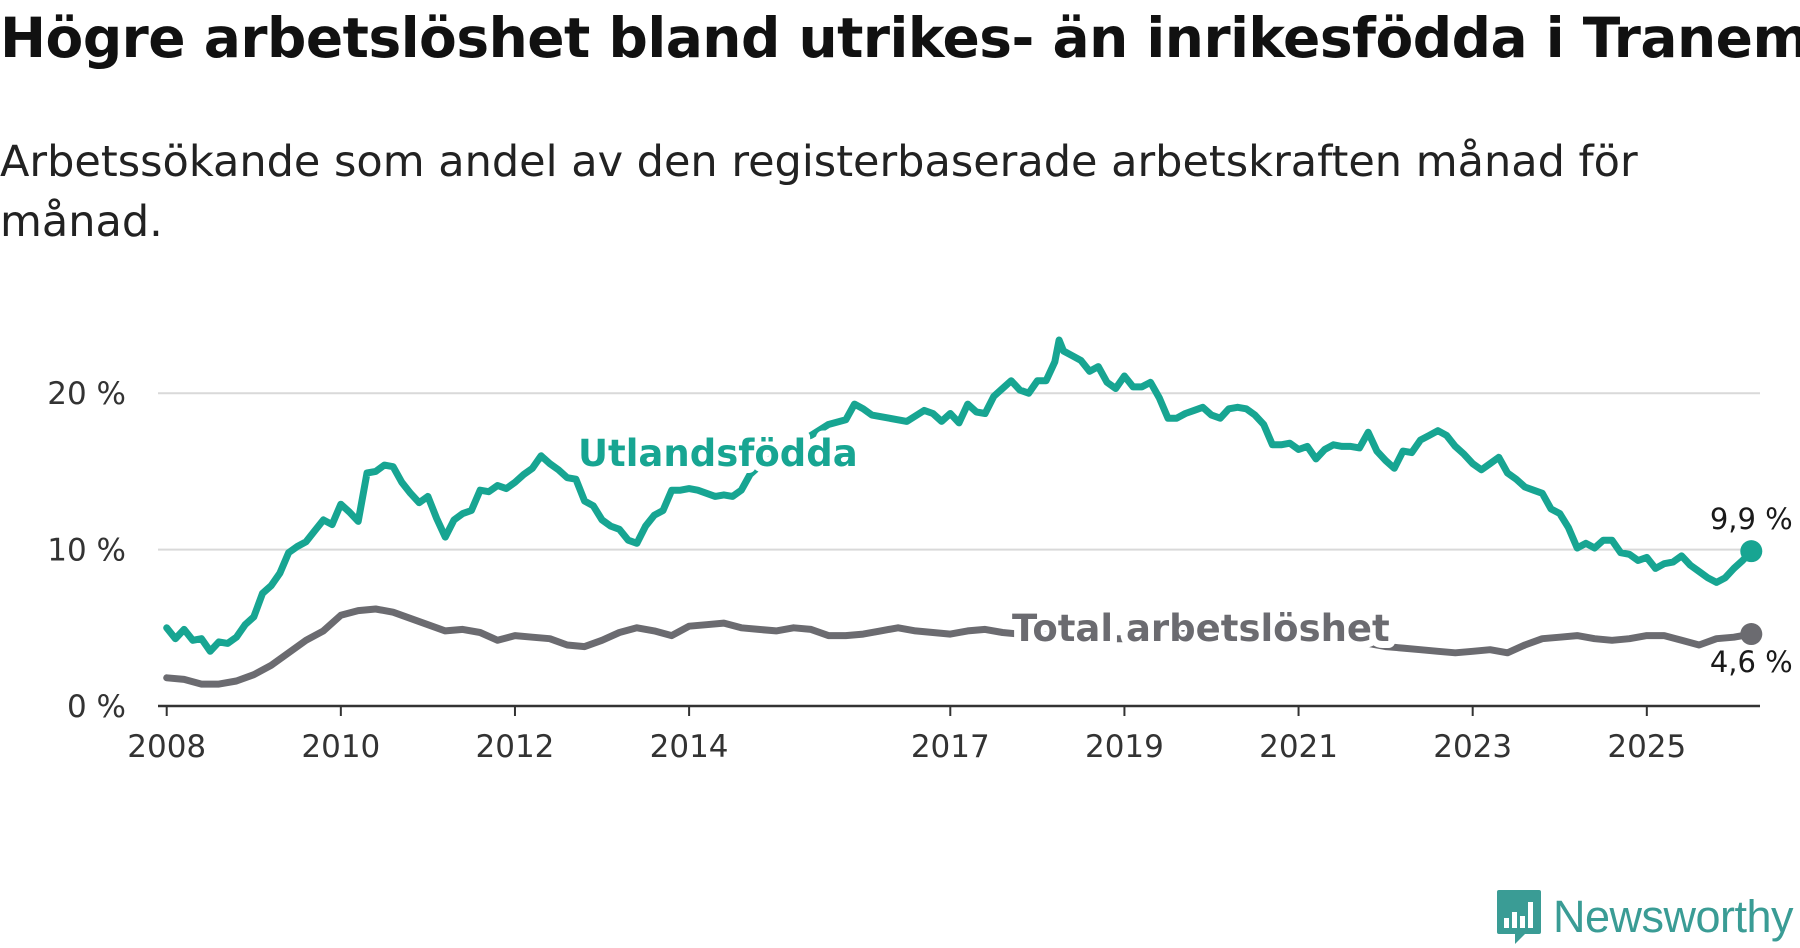 The height and width of the screenshot is (948, 1800). Describe the element at coordinates (1519, 917) in the screenshot. I see `newsworthy-logo-icon` at that location.